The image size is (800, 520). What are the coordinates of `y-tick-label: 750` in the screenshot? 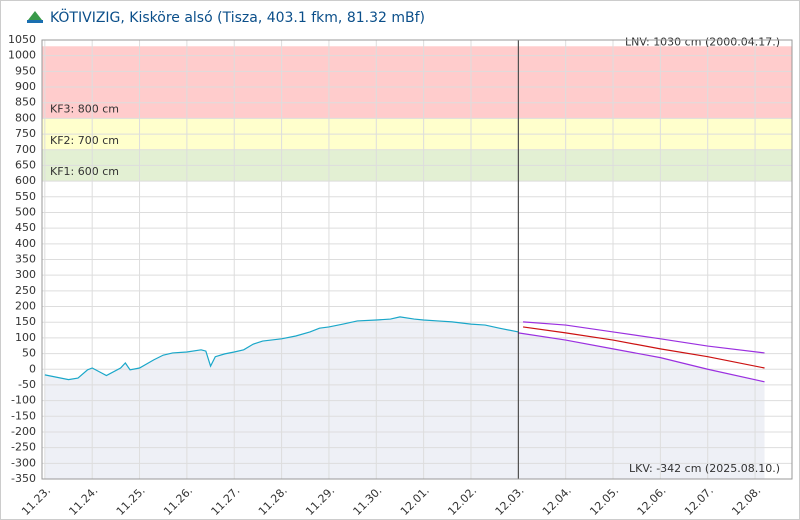 It's located at (25, 133).